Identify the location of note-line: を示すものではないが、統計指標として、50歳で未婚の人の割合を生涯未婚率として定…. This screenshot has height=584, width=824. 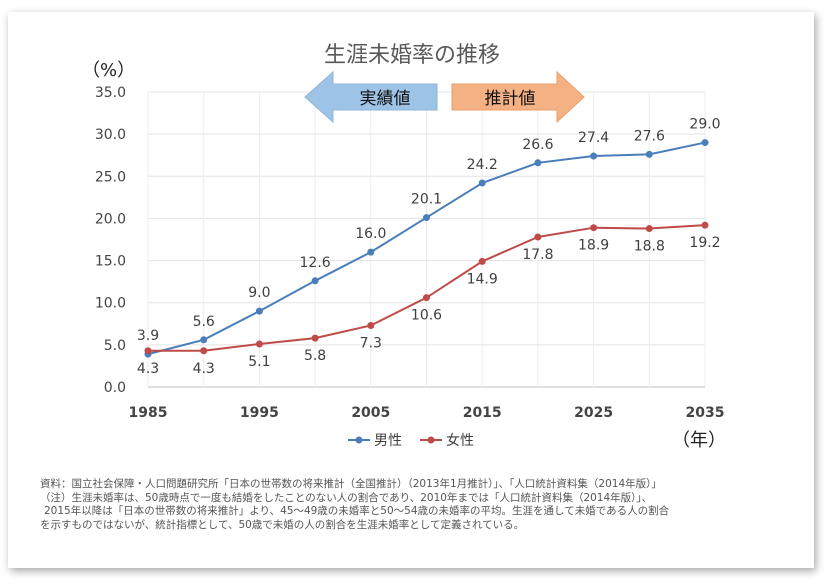
(282, 524).